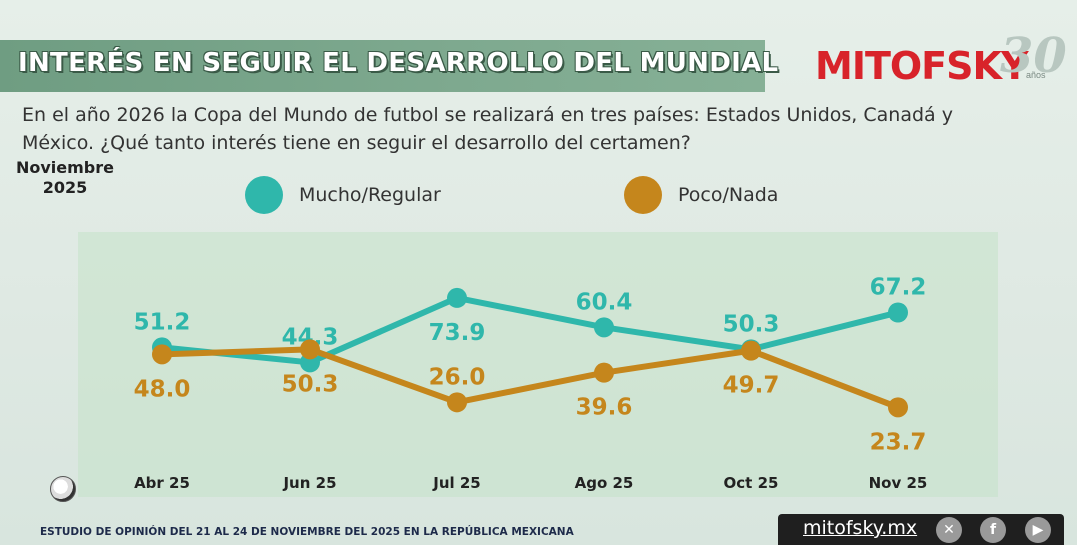 The image size is (1077, 545). Describe the element at coordinates (64, 177) in the screenshot. I see `date-label: Noviembre 2025` at that location.